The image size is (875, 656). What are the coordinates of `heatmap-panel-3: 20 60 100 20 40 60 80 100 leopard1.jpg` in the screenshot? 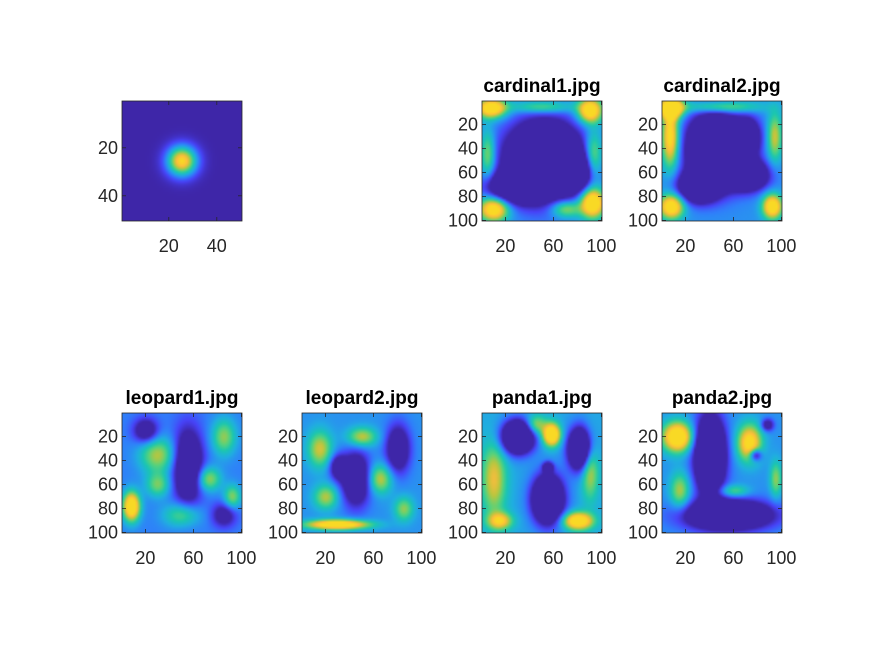 It's located at (172, 478).